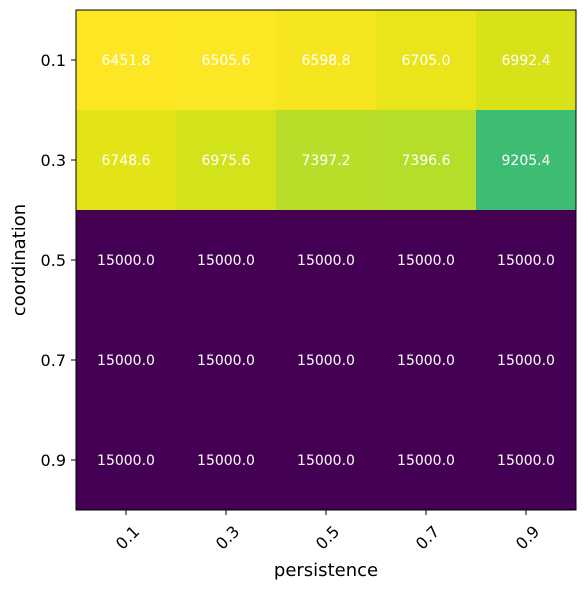  Describe the element at coordinates (127, 537) in the screenshot. I see `x-tick-label: 0.1` at that location.